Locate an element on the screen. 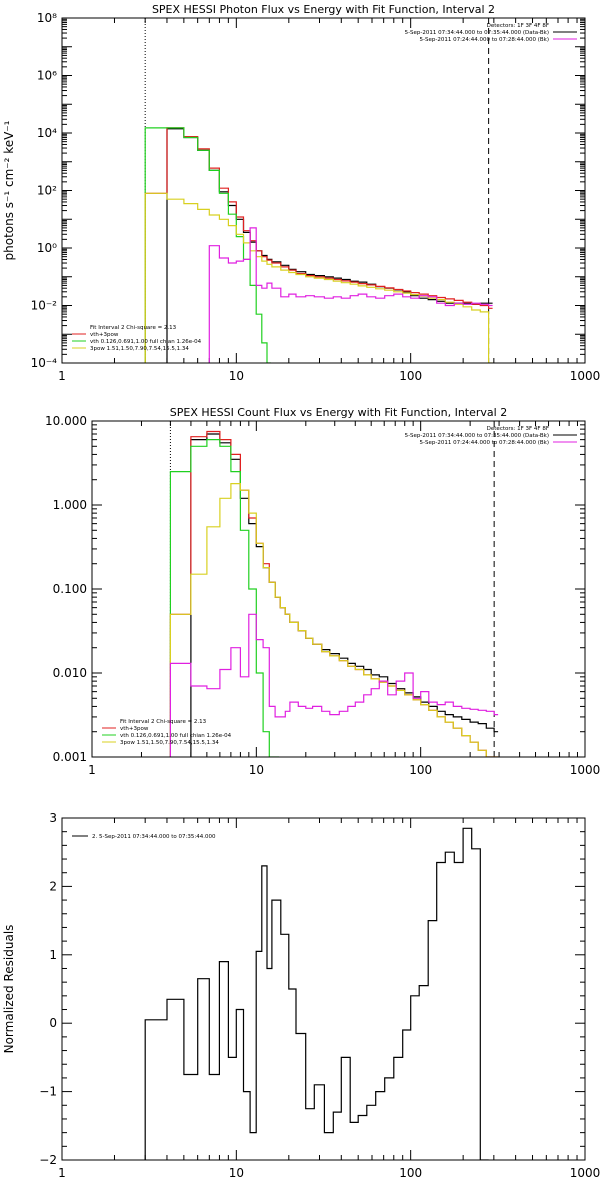 The height and width of the screenshot is (1200, 600). y-axis-label: photons s⁻¹ cm⁻² keV⁻¹ is located at coordinates (9, 190).